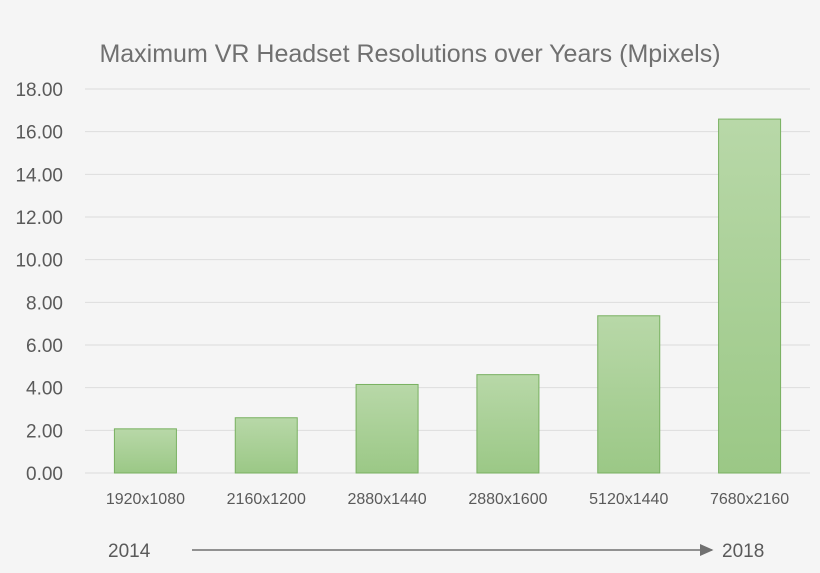 This screenshot has height=573, width=820. What do you see at coordinates (743, 551) in the screenshot?
I see `timeline-end-label: 2018` at bounding box center [743, 551].